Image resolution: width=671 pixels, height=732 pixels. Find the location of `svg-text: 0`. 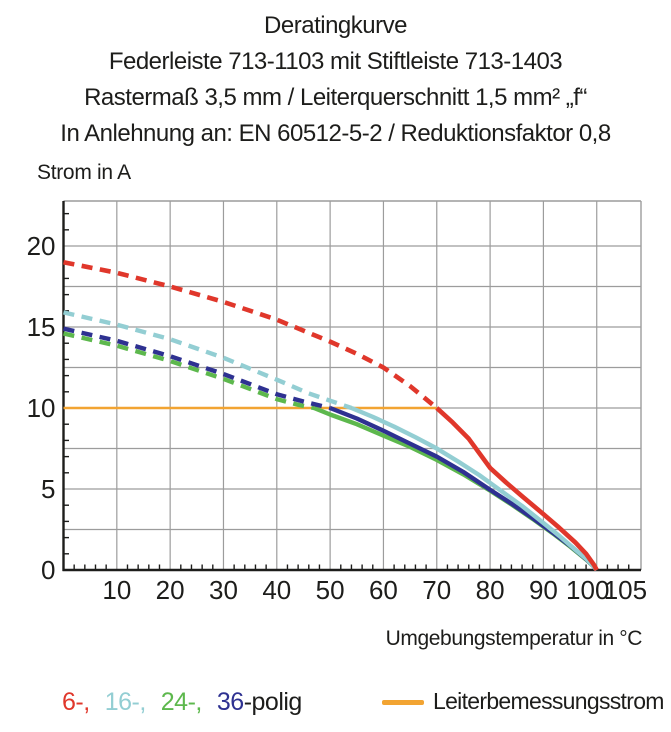

svg-text: 0 is located at coordinates (48, 570).